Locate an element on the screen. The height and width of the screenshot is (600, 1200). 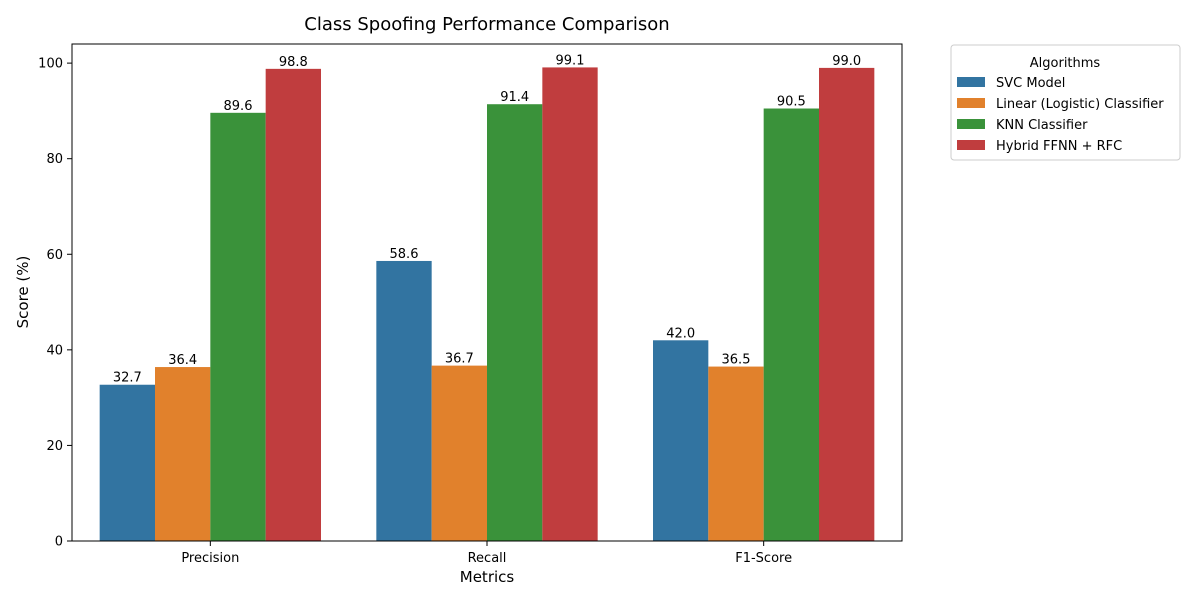
data-label: 36.4 is located at coordinates (182, 360).